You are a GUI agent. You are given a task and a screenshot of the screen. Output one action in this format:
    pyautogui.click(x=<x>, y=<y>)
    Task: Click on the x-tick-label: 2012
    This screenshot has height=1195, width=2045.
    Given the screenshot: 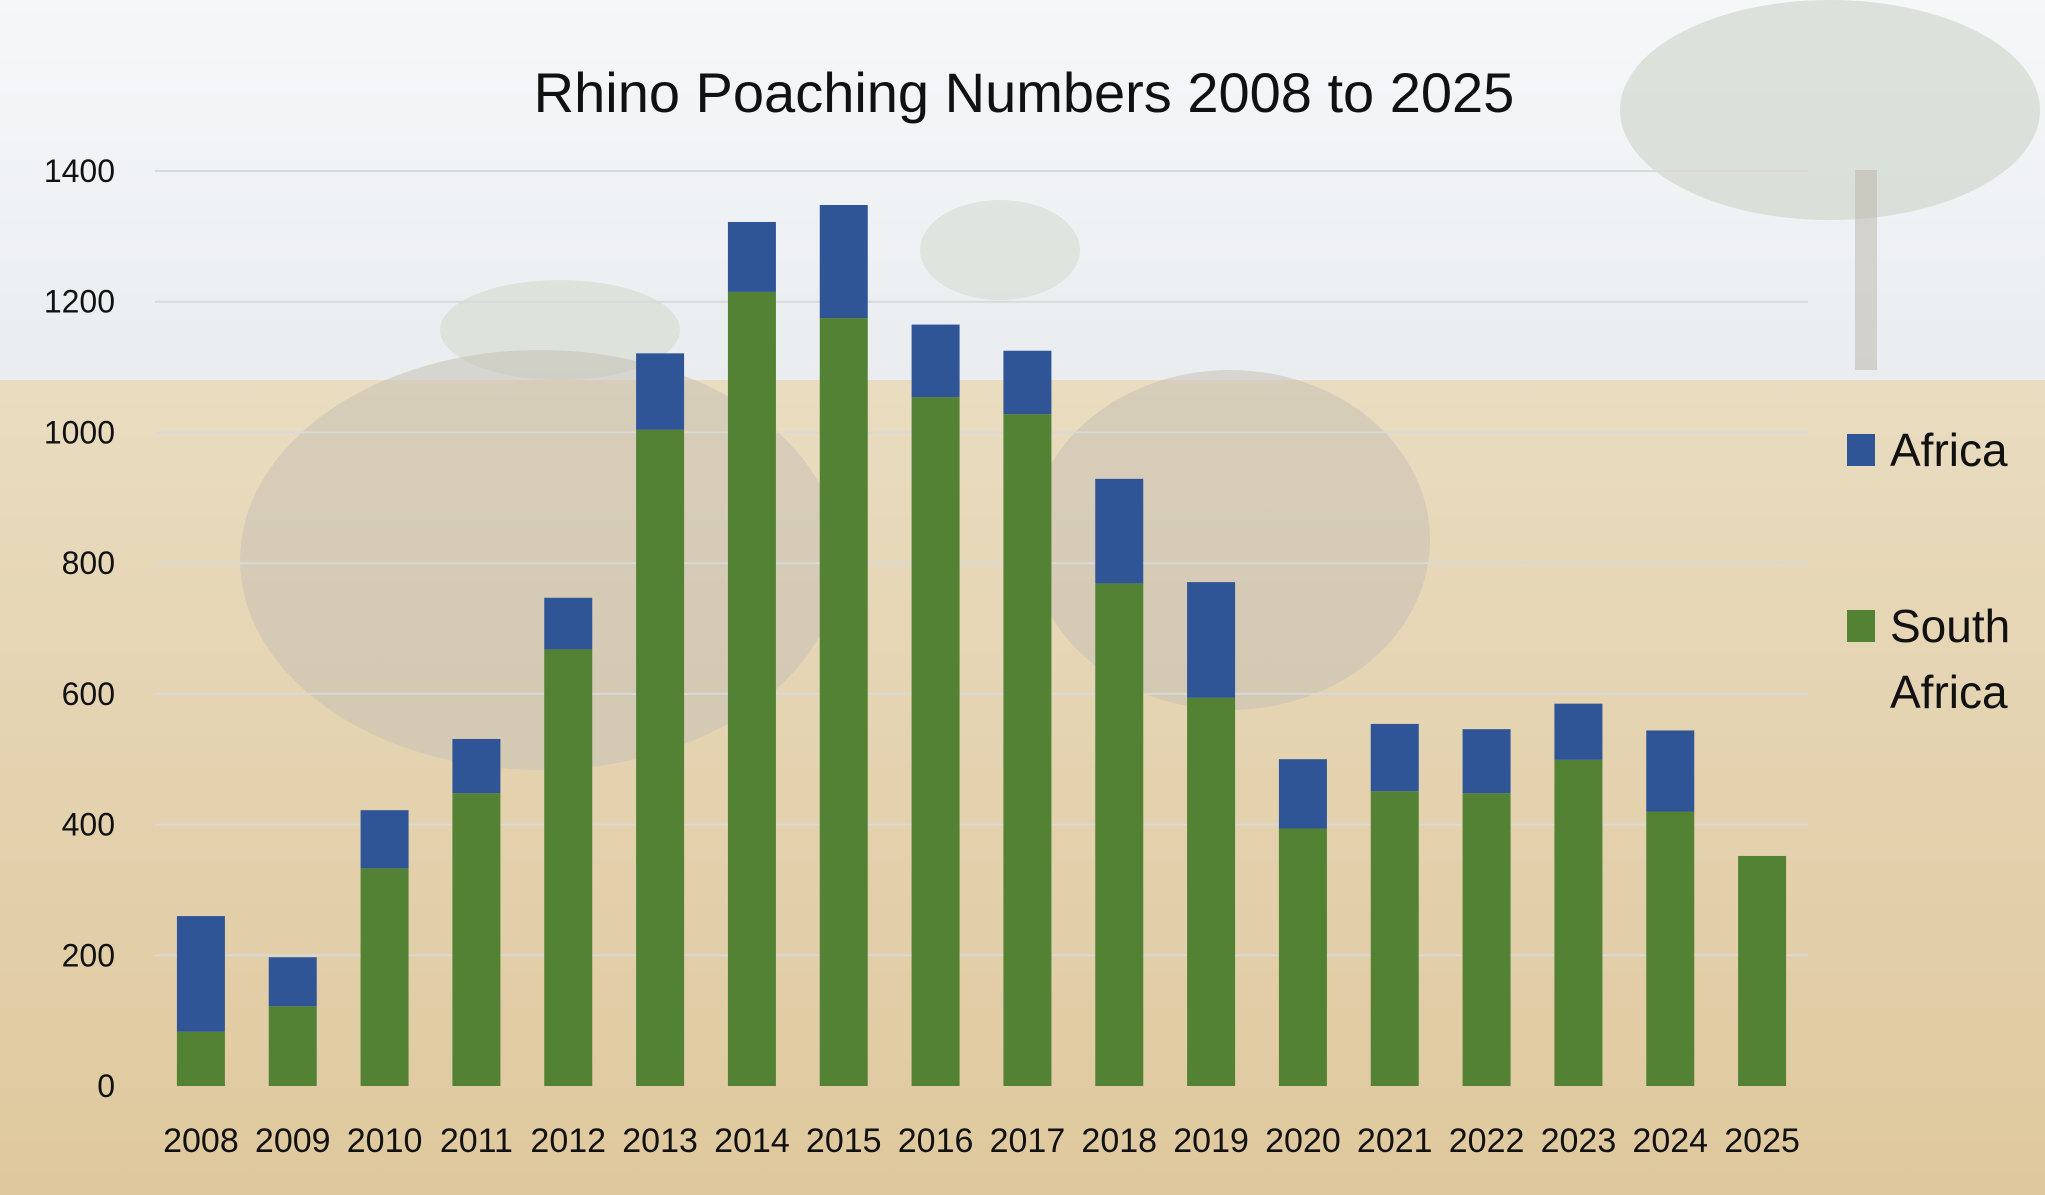 What is the action you would take?
    pyautogui.click(x=568, y=1141)
    